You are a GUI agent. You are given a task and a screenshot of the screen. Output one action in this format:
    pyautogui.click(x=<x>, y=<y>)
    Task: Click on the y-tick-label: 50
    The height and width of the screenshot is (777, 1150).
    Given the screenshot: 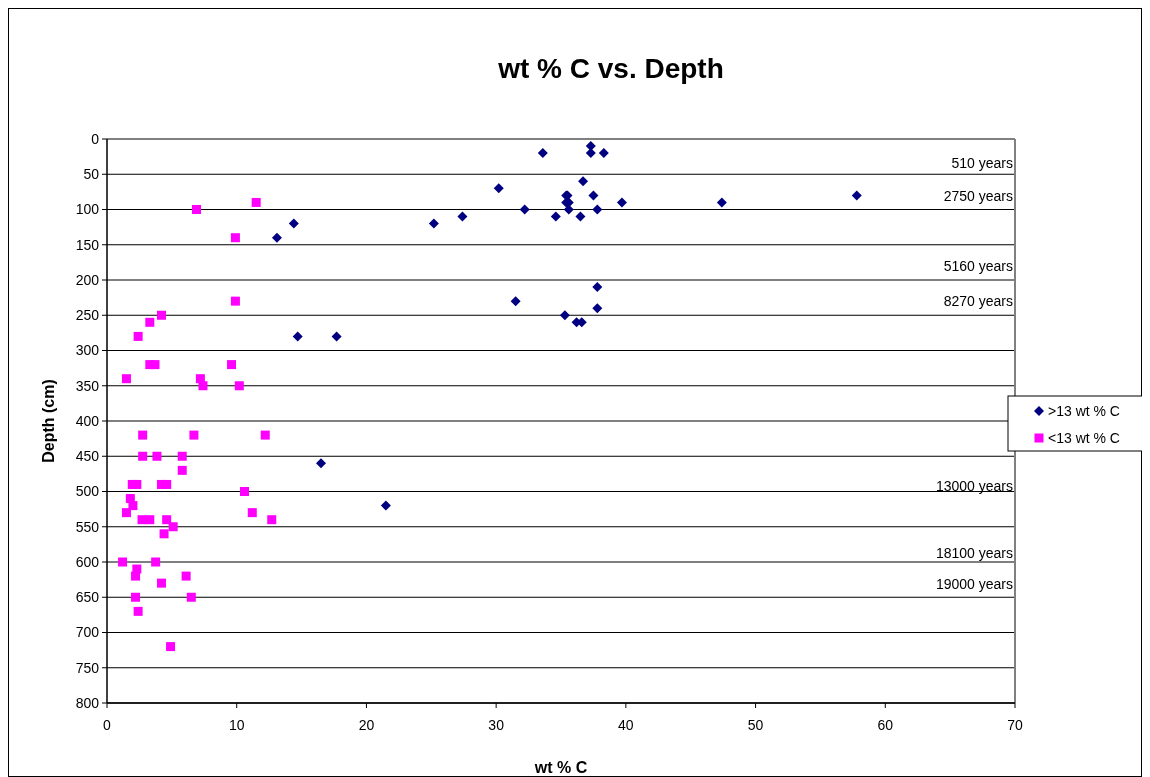 What is the action you would take?
    pyautogui.click(x=91, y=174)
    